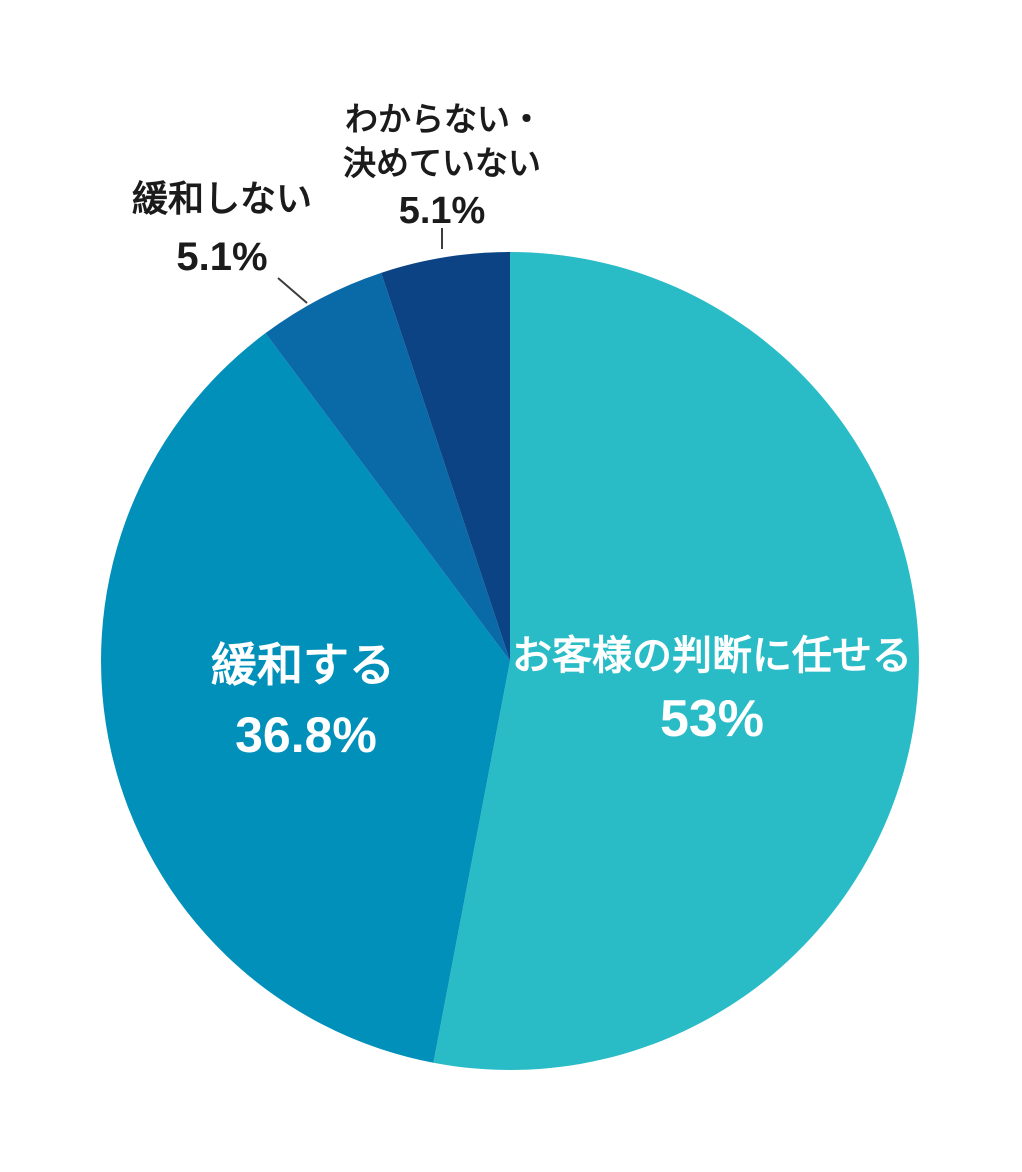 The width and height of the screenshot is (1022, 1172). I want to click on pie-slice-undecided, so click(445, 456).